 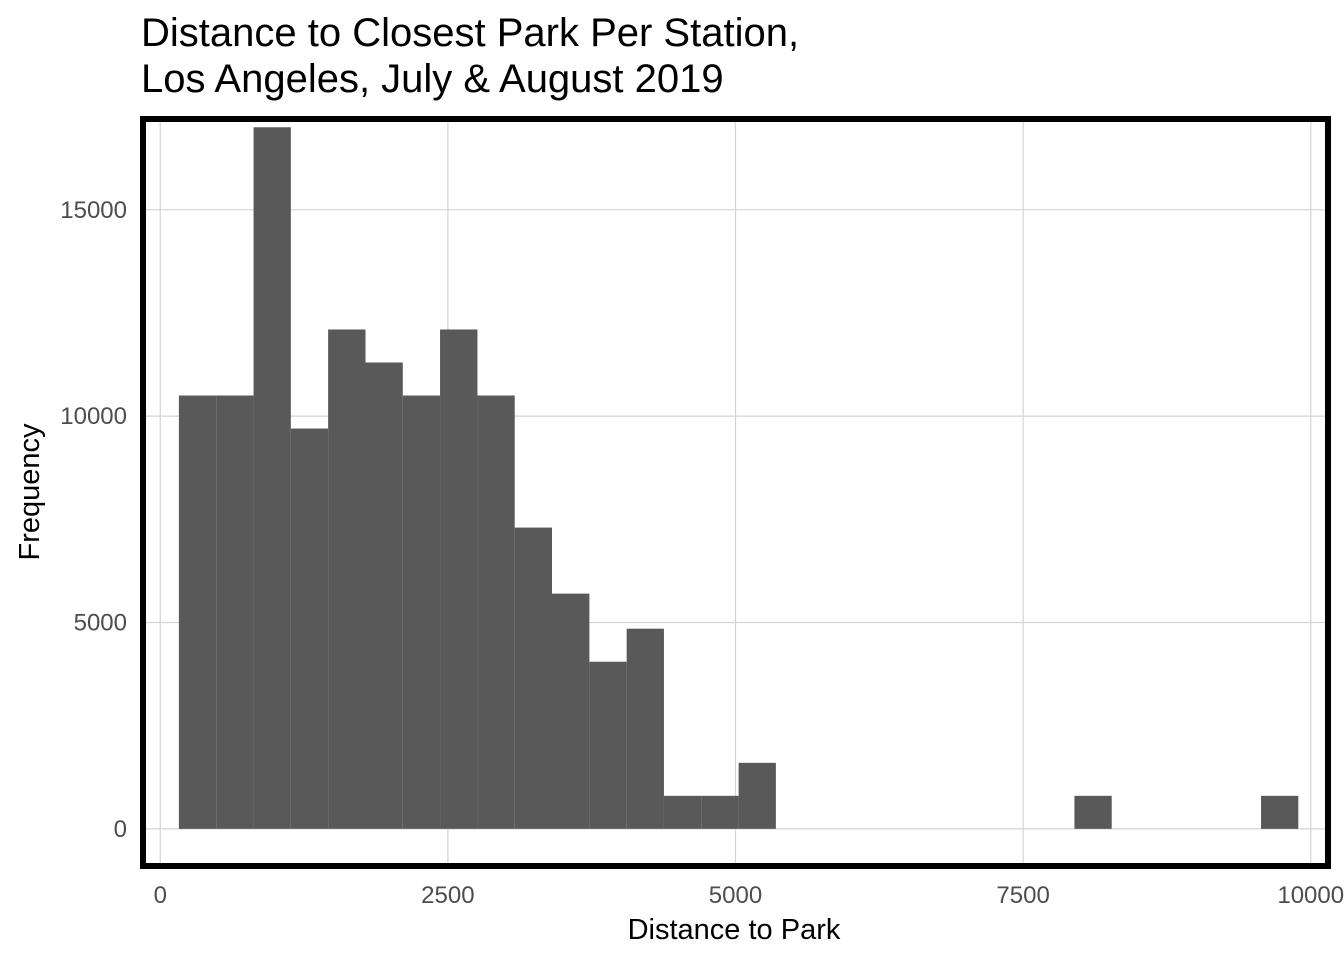 I want to click on y-tick-label-2: 10000, so click(x=93, y=416).